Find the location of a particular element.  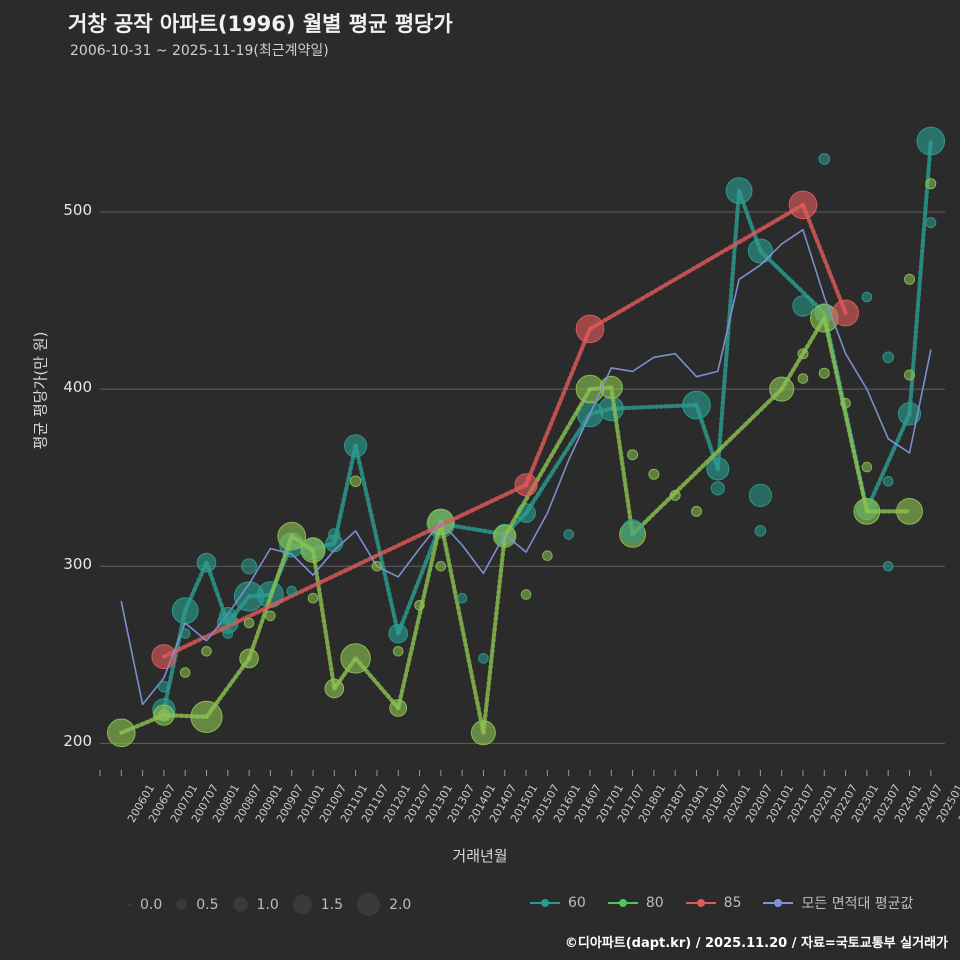

legend-series-item-85: 85 is located at coordinates (713, 903).